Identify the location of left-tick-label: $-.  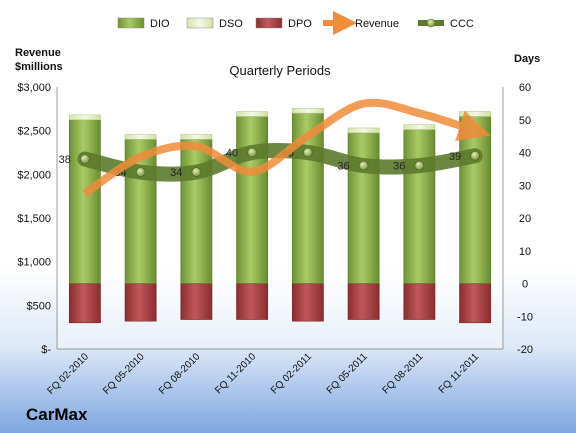
(46, 350).